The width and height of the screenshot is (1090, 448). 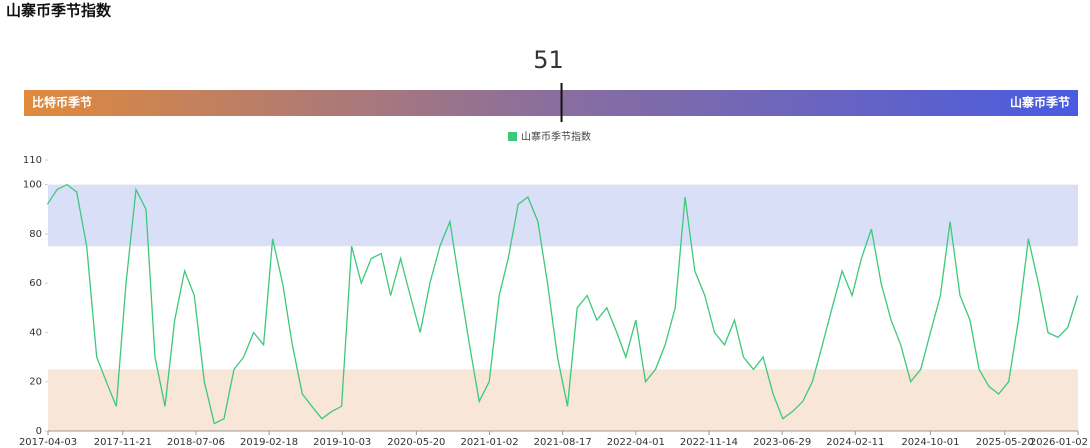 What do you see at coordinates (35, 332) in the screenshot?
I see `y-tick-label: 40` at bounding box center [35, 332].